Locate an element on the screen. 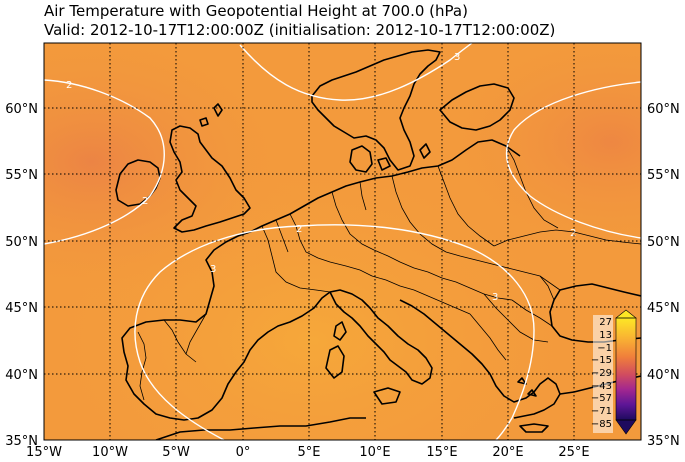 The height and width of the screenshot is (462, 685). lon-tick-label: 15°W is located at coordinates (44, 452).